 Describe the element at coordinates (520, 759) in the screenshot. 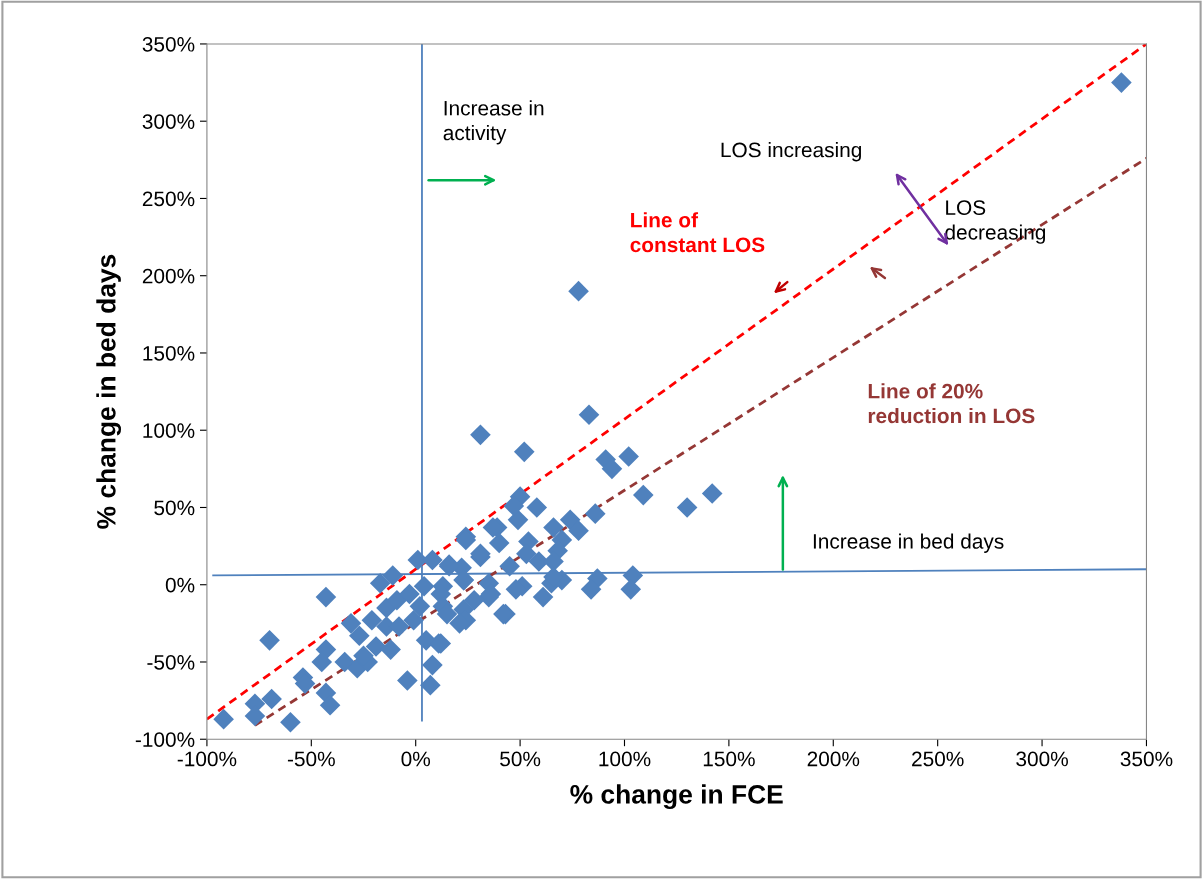

I see `x-tick-label: 50%` at that location.